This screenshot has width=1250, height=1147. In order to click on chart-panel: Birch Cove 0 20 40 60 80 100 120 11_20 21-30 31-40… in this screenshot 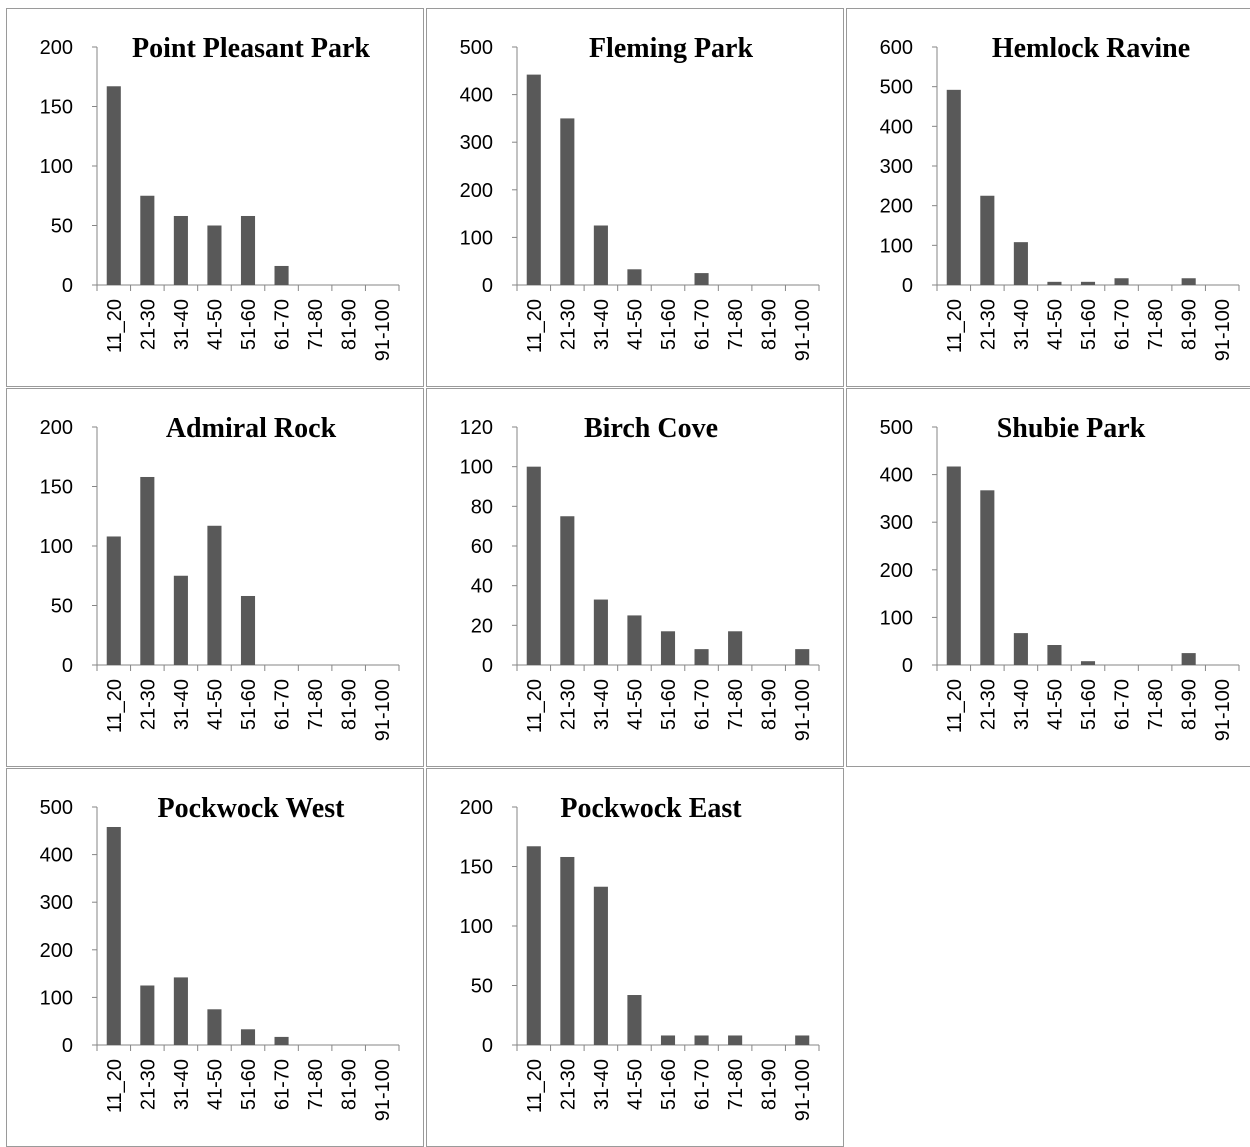, I will do `click(635, 577)`.